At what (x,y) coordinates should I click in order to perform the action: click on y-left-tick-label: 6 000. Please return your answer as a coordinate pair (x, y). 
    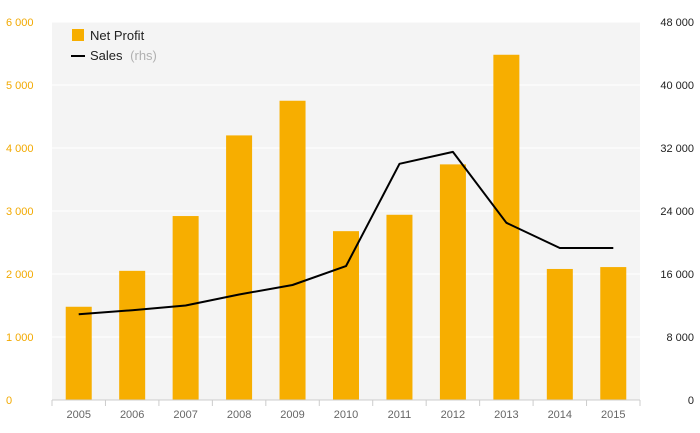
    Looking at the image, I should click on (20, 23).